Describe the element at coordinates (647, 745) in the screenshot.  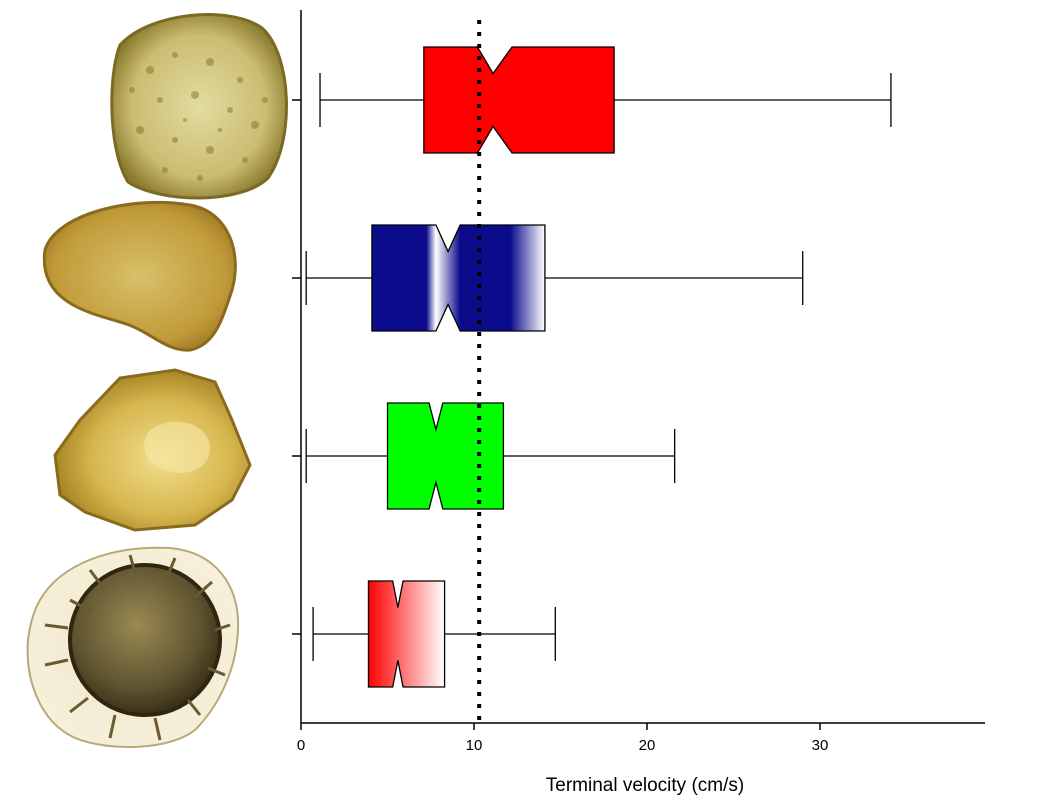
I see `x-tick-label: 20` at that location.